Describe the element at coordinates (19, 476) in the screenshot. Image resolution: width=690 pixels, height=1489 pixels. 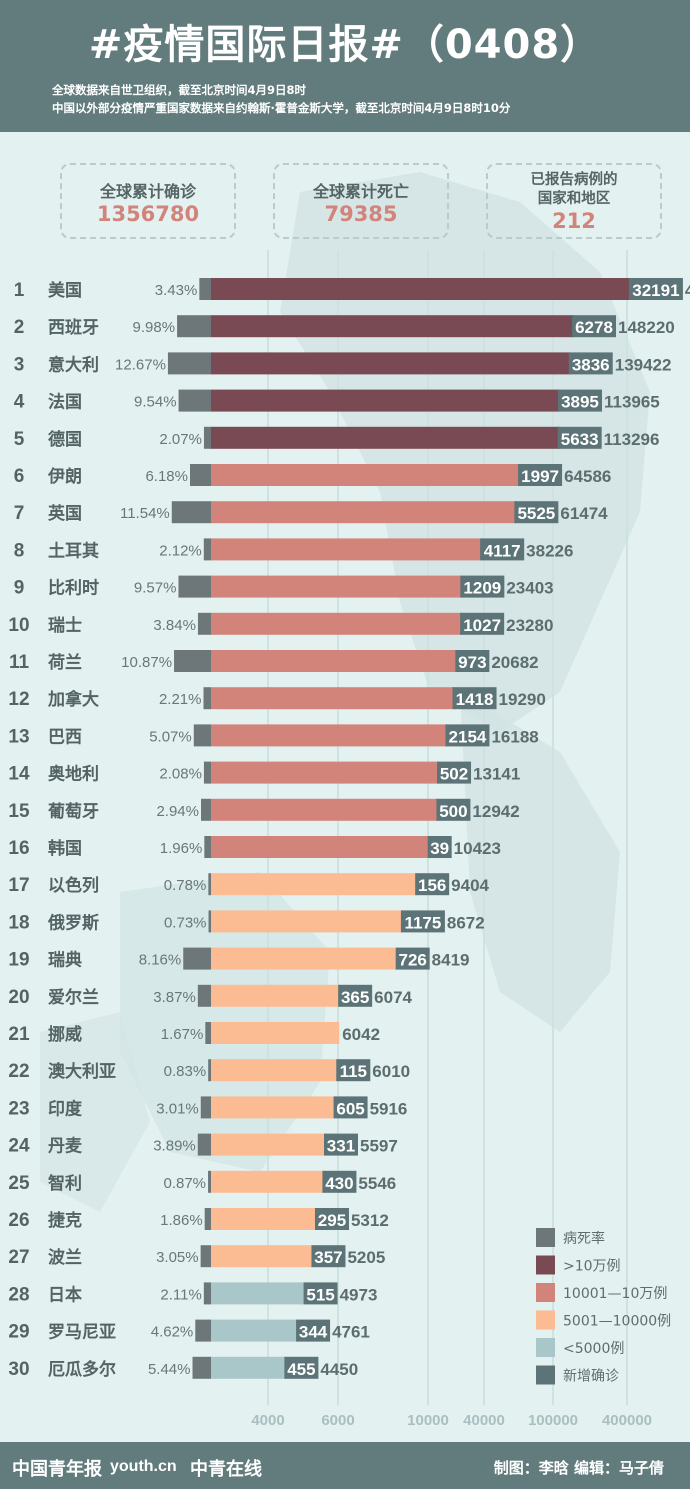
I see `rank-label: 6` at that location.